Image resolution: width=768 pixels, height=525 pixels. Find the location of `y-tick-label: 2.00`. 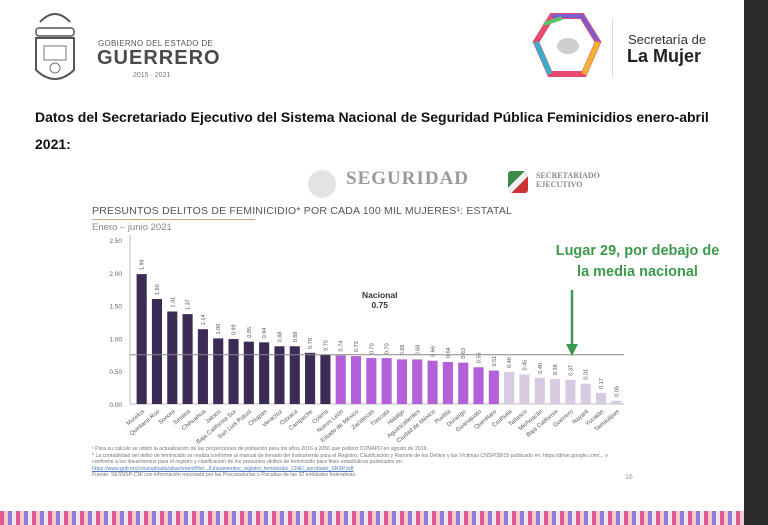

y-tick-label: 2.00 is located at coordinates (115, 274).